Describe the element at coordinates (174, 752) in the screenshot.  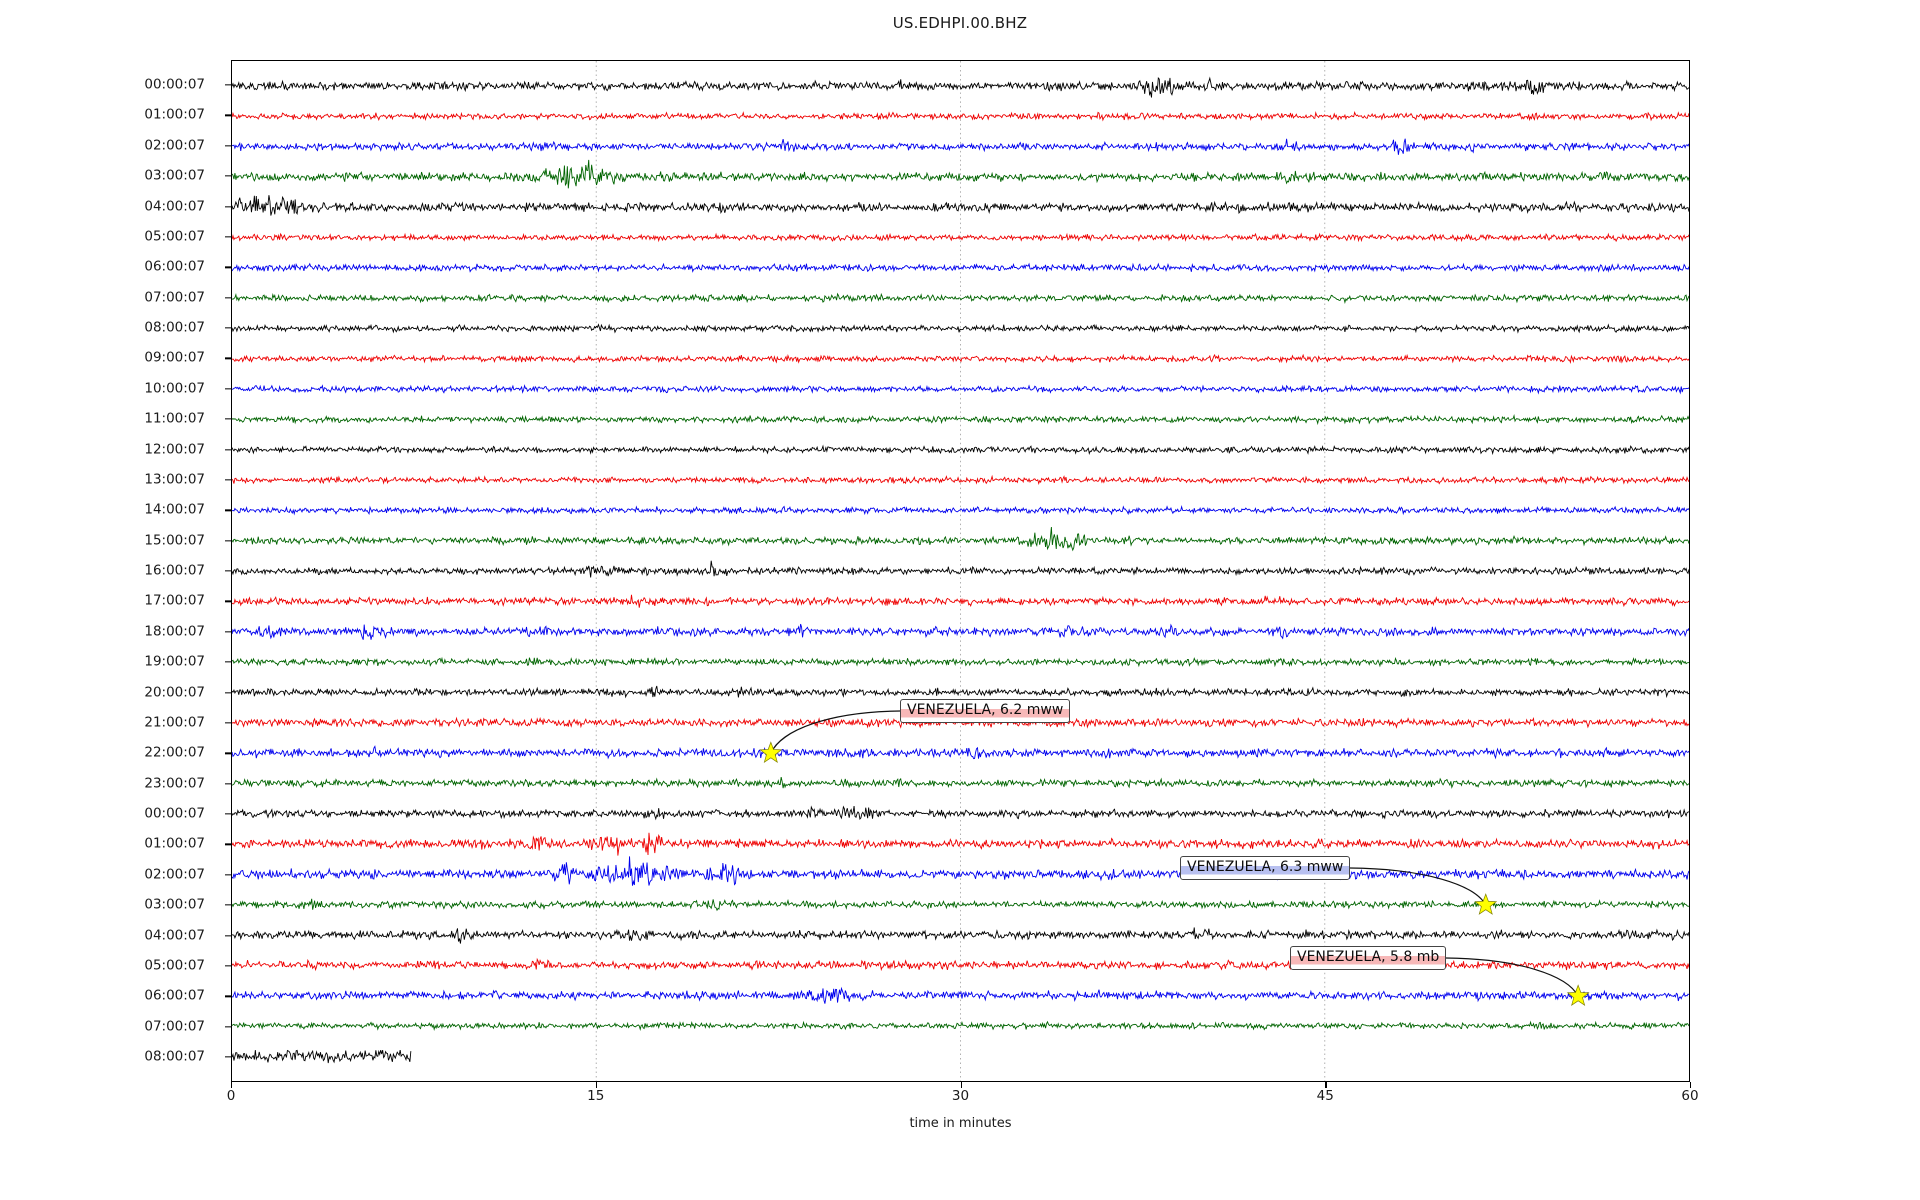
I see `y-axis-tick-label: 22:00:07` at that location.